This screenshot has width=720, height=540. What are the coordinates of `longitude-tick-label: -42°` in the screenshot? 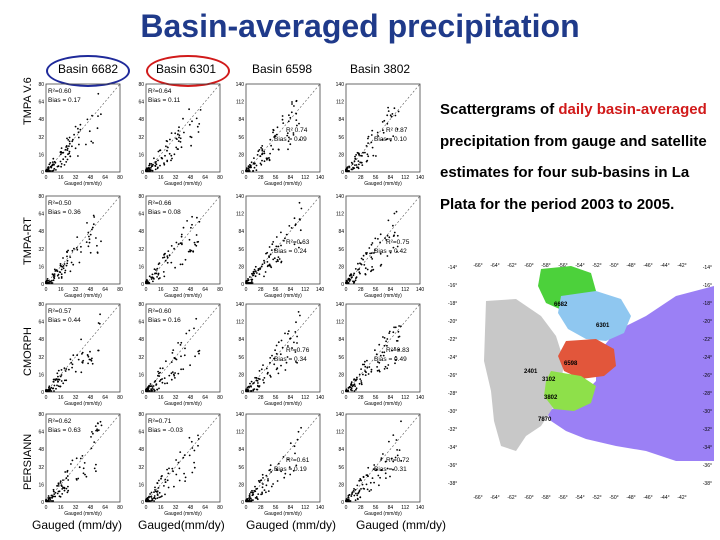 It's located at (681, 266).